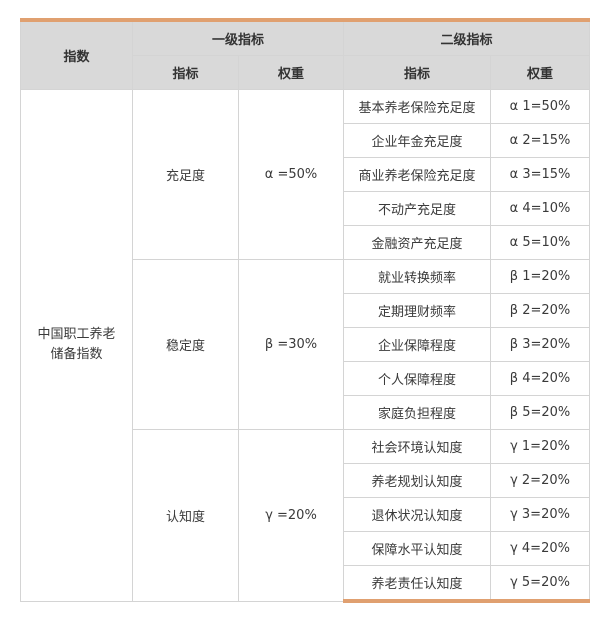  I want to click on table-row: 不动产充足度 α 4=10%, so click(306, 208).